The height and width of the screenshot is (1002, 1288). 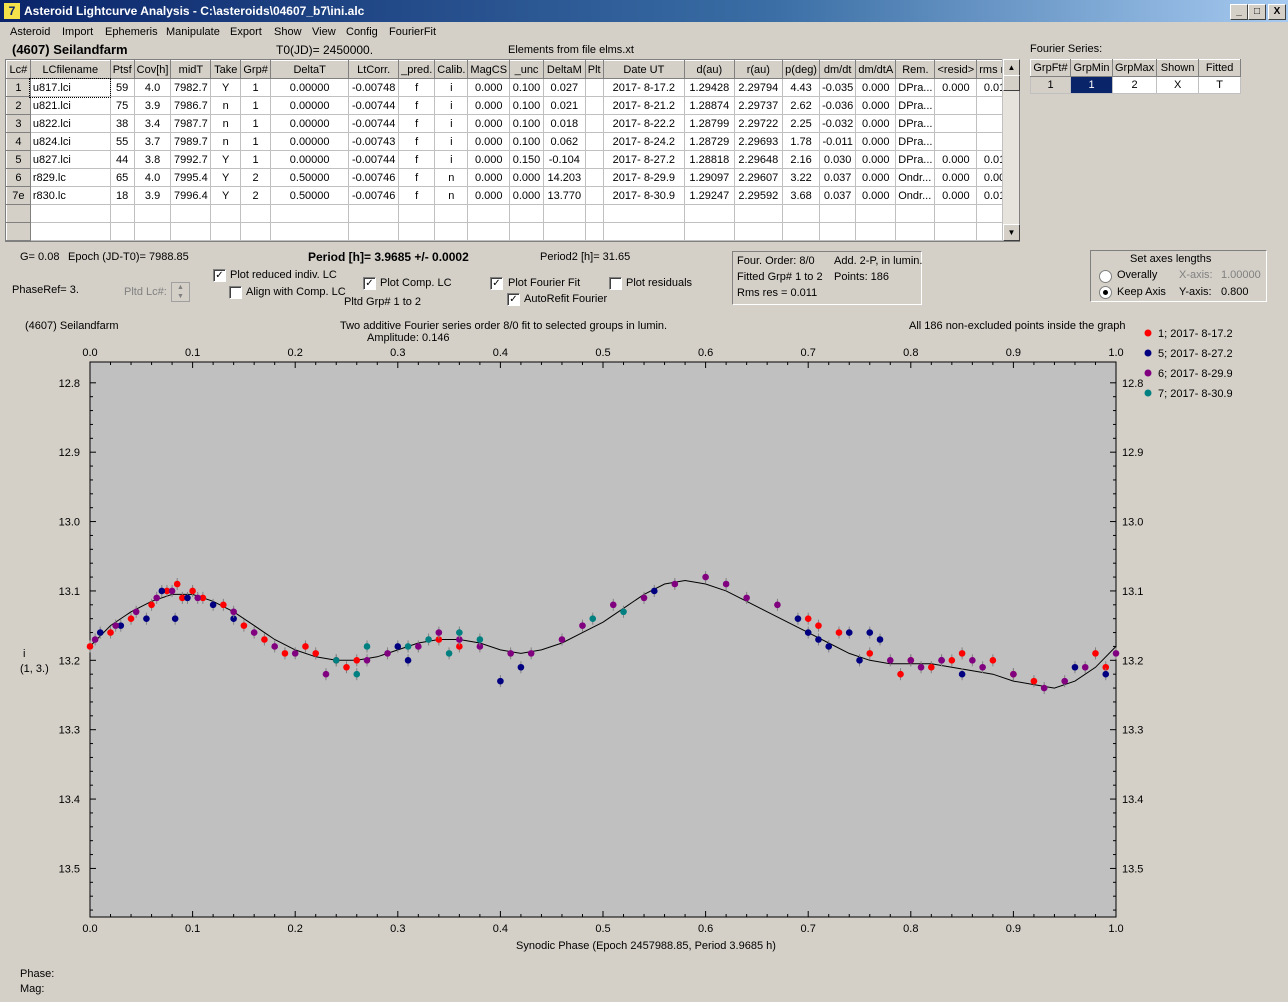 I want to click on table-cell: -0.032, so click(x=838, y=123).